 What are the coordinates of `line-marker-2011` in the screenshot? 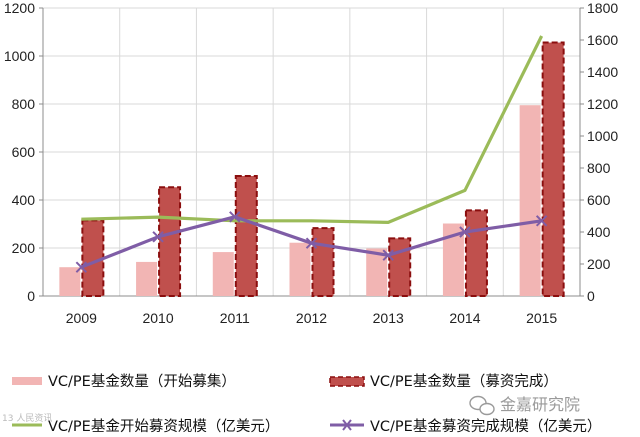 It's located at (235, 217).